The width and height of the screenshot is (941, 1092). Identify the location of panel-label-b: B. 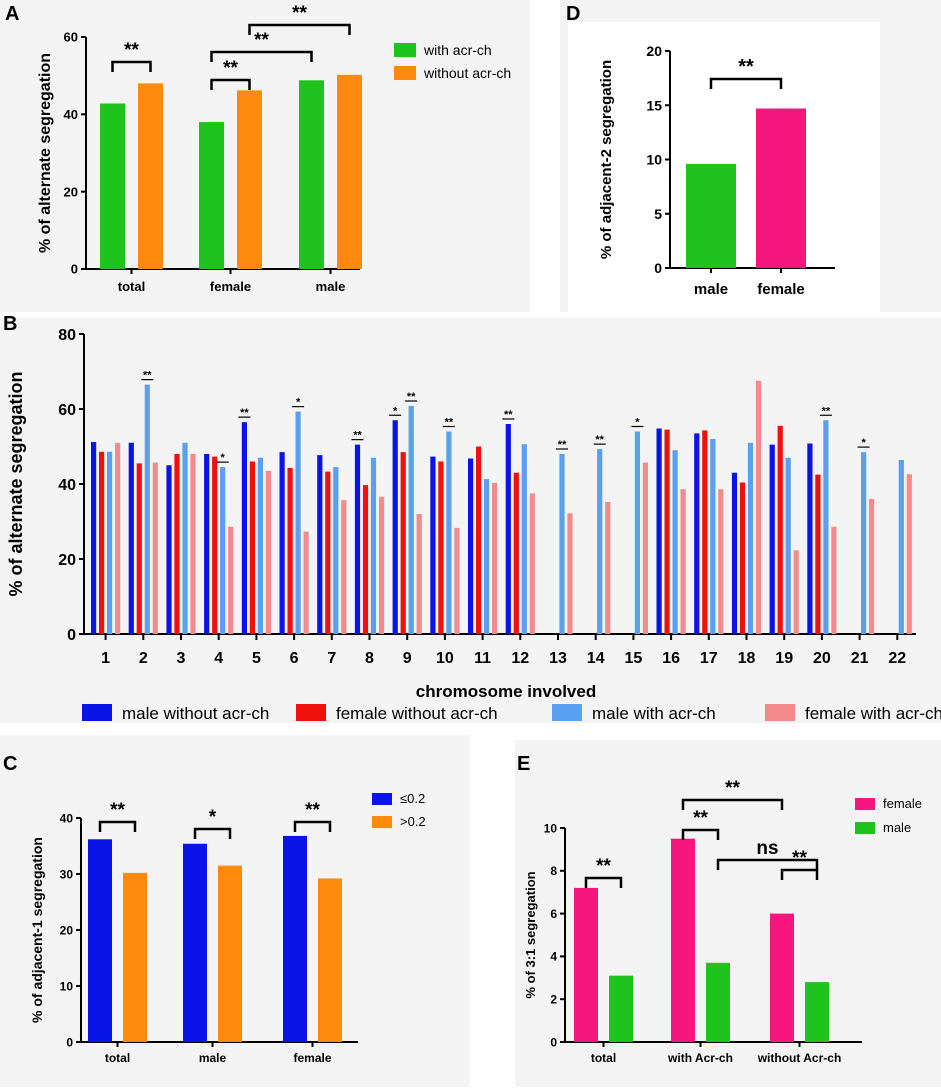
(10, 324).